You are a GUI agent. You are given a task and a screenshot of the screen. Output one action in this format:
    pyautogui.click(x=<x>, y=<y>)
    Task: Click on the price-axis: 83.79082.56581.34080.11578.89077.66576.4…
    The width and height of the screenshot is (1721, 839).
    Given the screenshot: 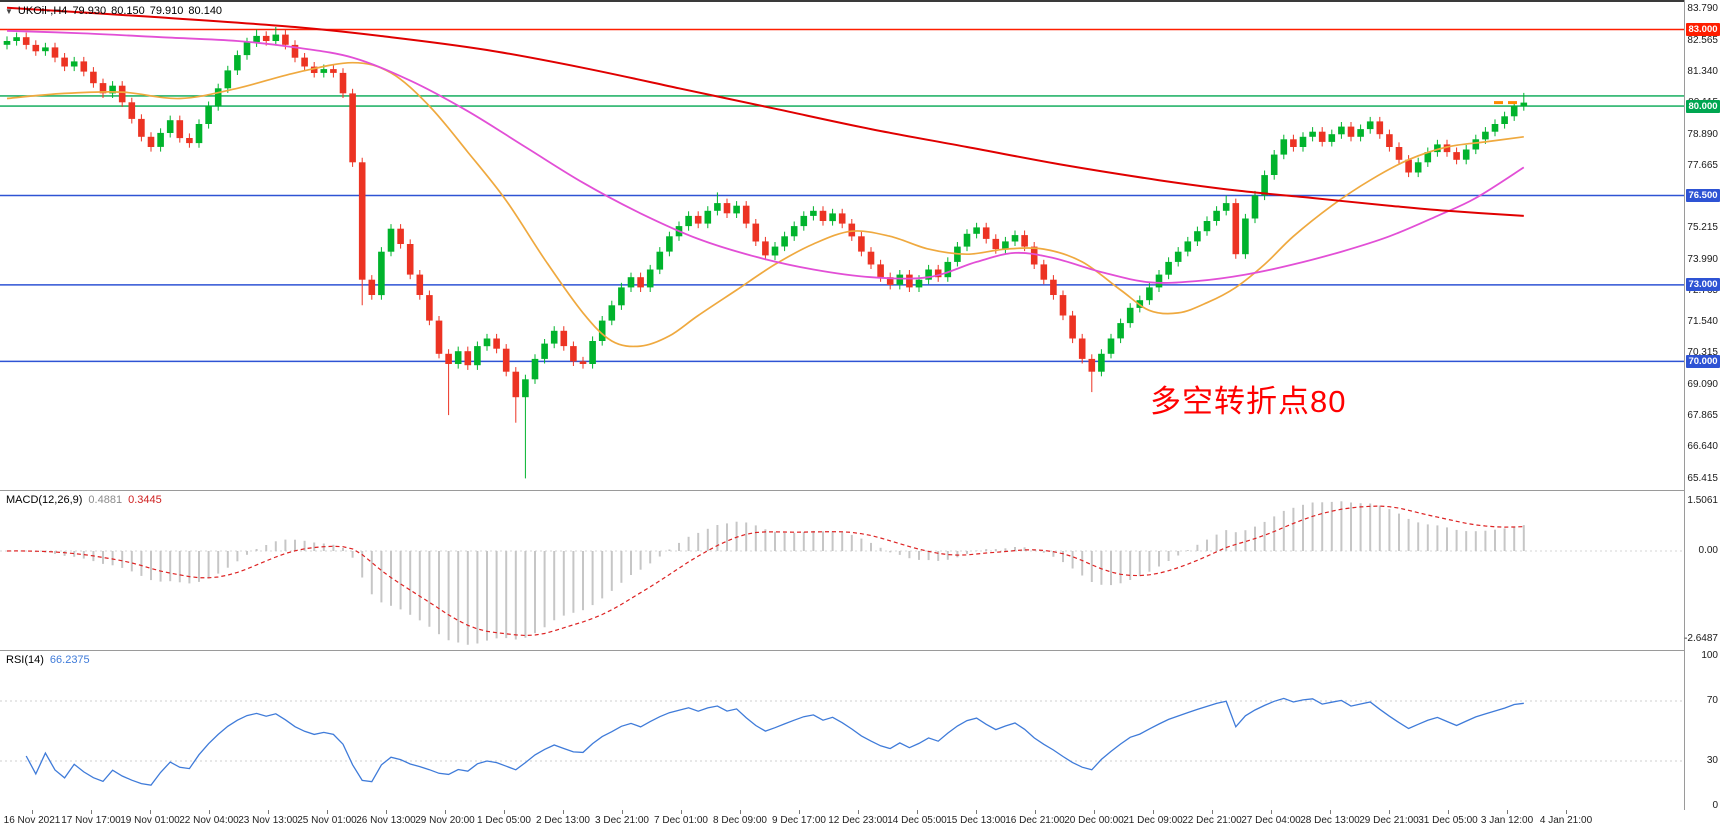 What is the action you would take?
    pyautogui.click(x=1702, y=405)
    